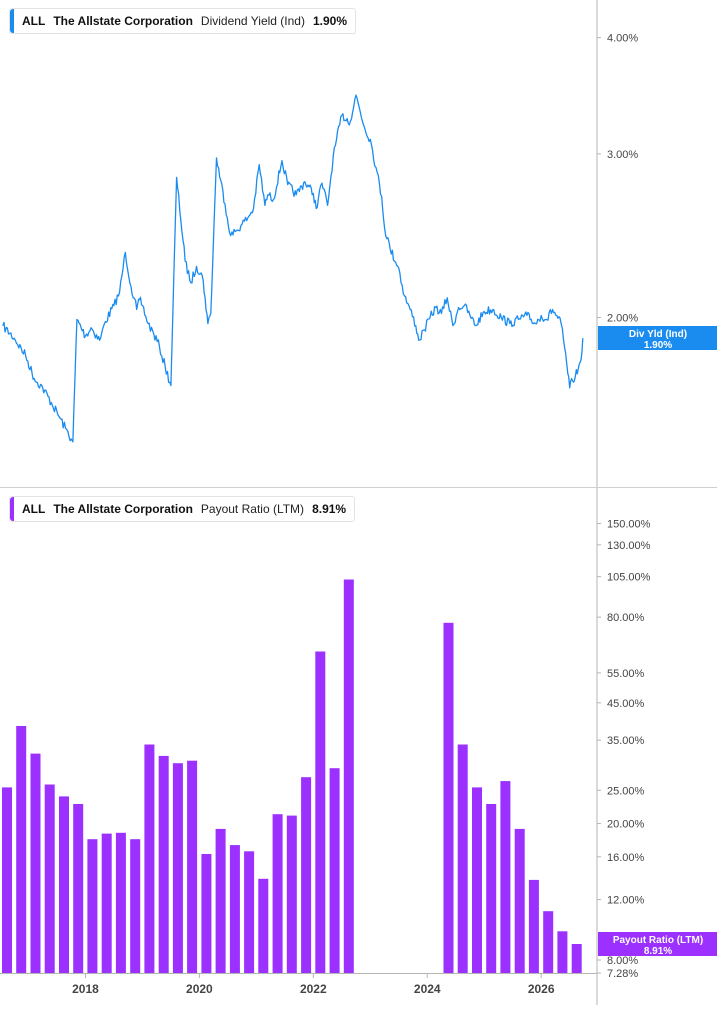  Describe the element at coordinates (427, 989) in the screenshot. I see `x-tick-label: 2024` at that location.